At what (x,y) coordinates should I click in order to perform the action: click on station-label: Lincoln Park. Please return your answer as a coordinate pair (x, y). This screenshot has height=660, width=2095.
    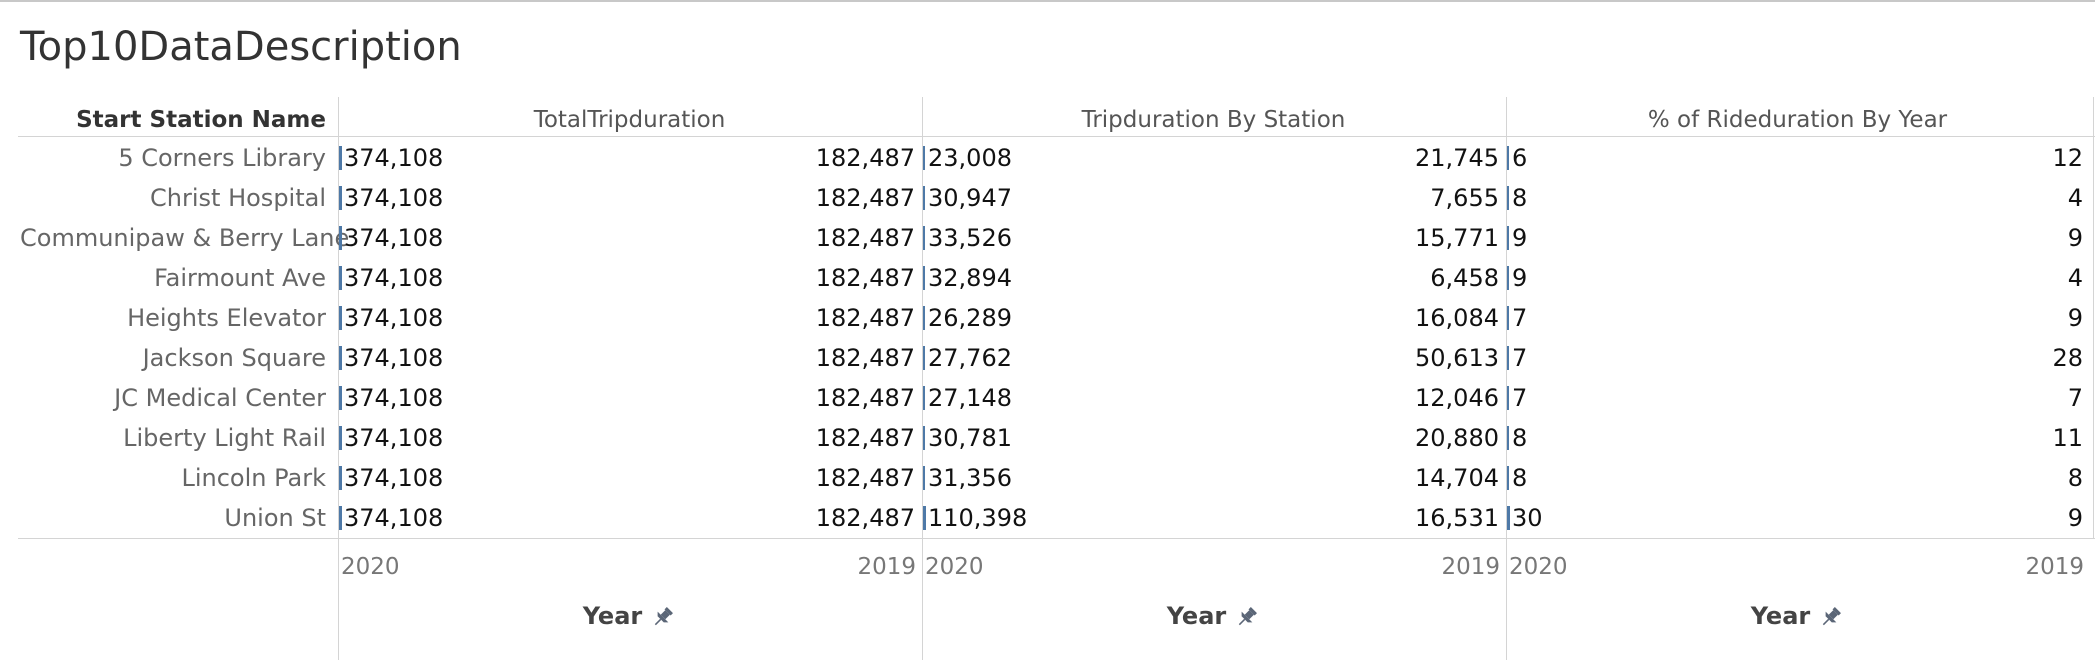
    Looking at the image, I should click on (253, 478).